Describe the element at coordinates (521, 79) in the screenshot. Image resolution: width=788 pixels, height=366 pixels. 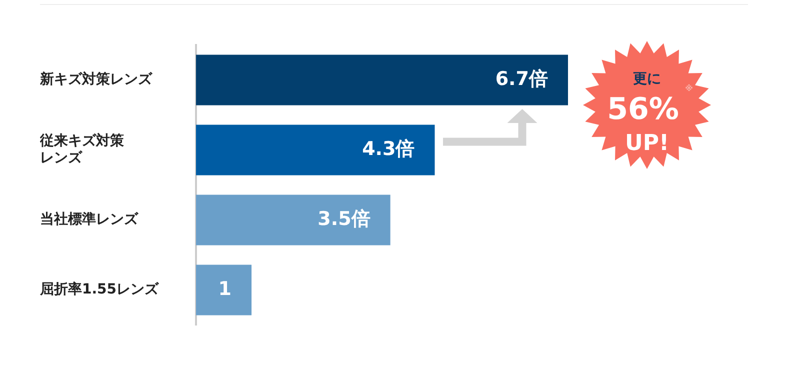
I see `data-label: 6.7倍` at that location.